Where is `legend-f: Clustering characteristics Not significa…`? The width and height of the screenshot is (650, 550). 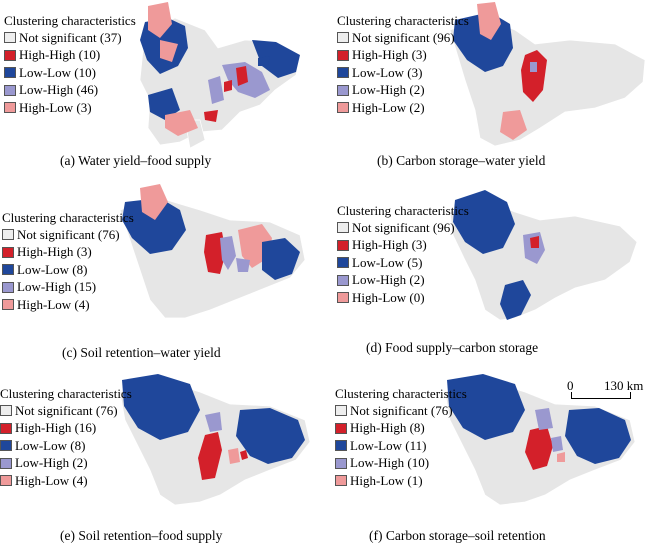
legend-f: Clustering characteristics Not significa… is located at coordinates (401, 438).